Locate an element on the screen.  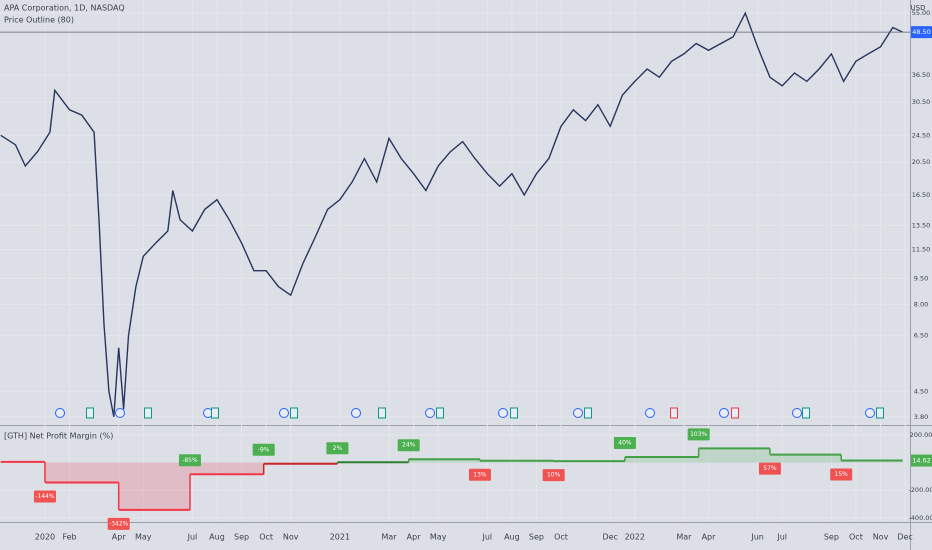
y-tick-label: 9.50 is located at coordinates (921, 278).